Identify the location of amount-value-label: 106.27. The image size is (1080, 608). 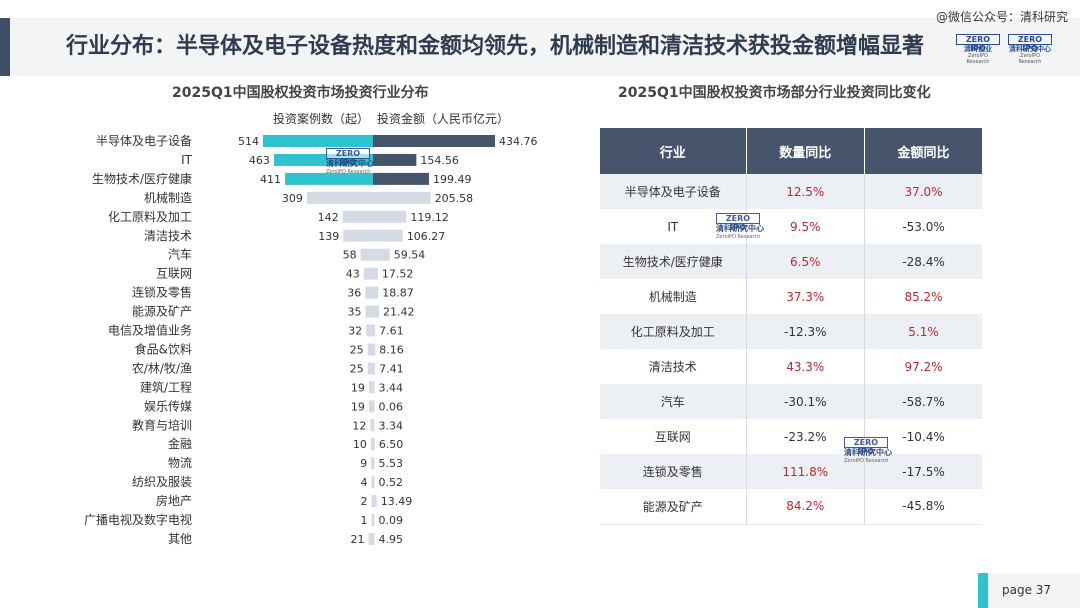
(426, 236).